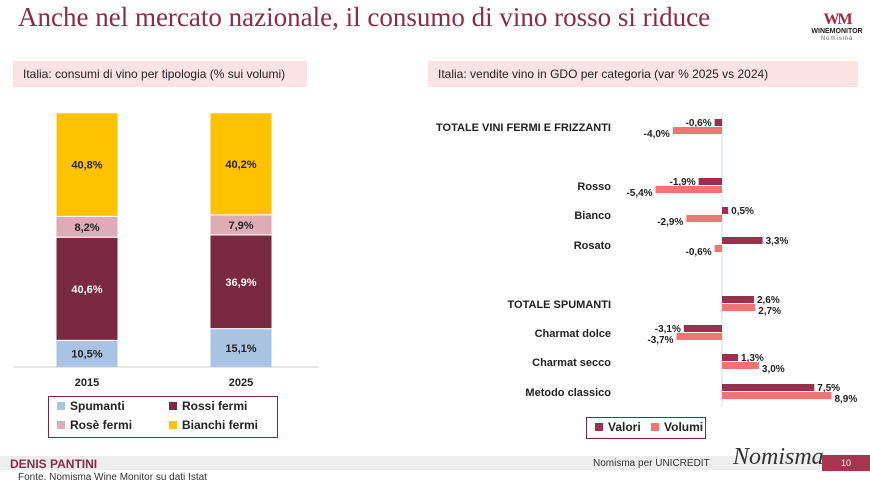 The image size is (870, 489). Describe the element at coordinates (594, 187) in the screenshot. I see `category-label: Rosso` at that location.